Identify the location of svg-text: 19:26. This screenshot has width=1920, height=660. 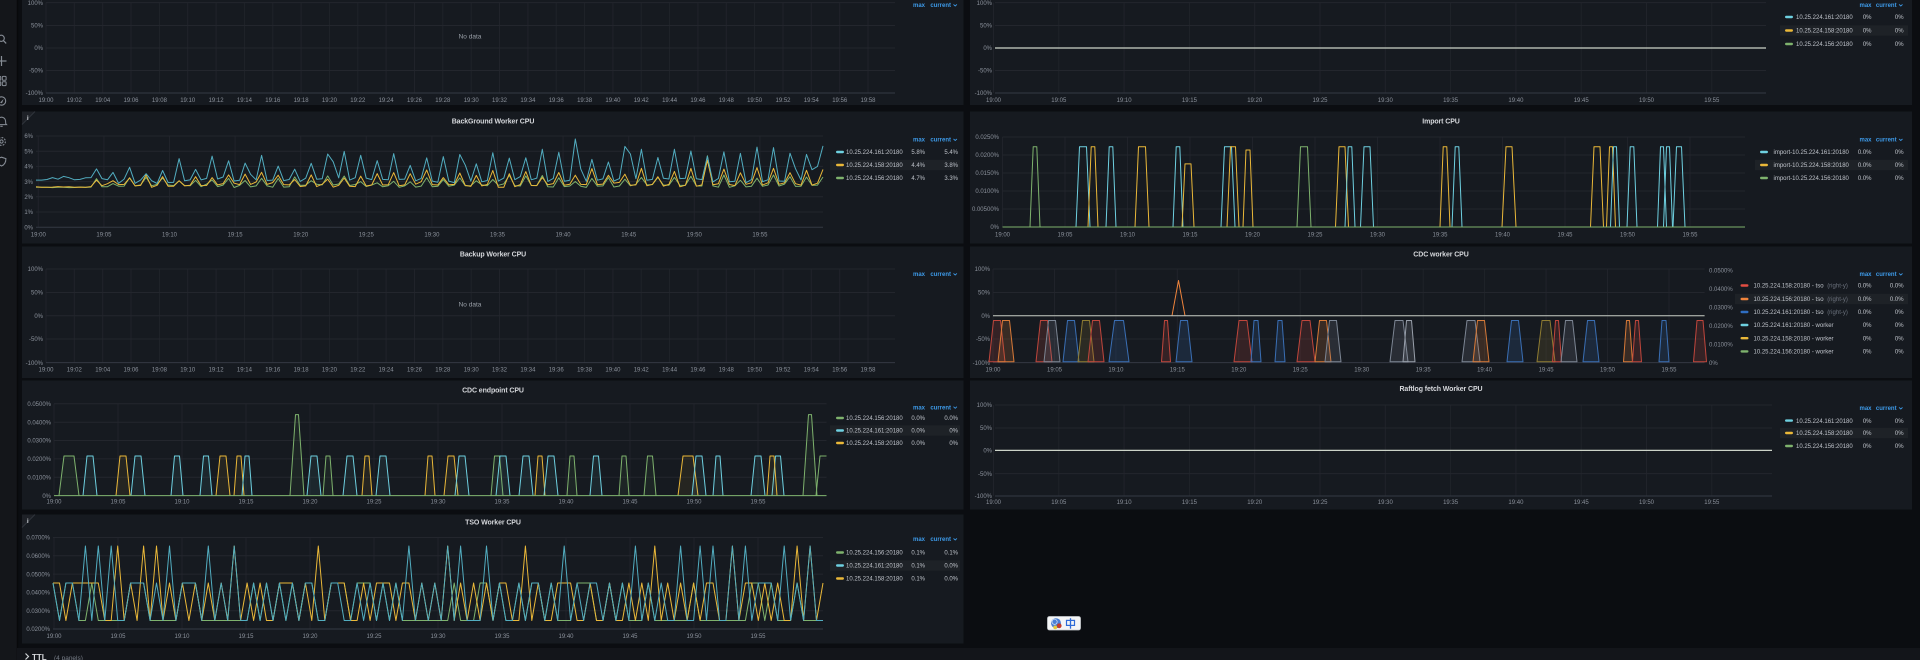
(415, 101).